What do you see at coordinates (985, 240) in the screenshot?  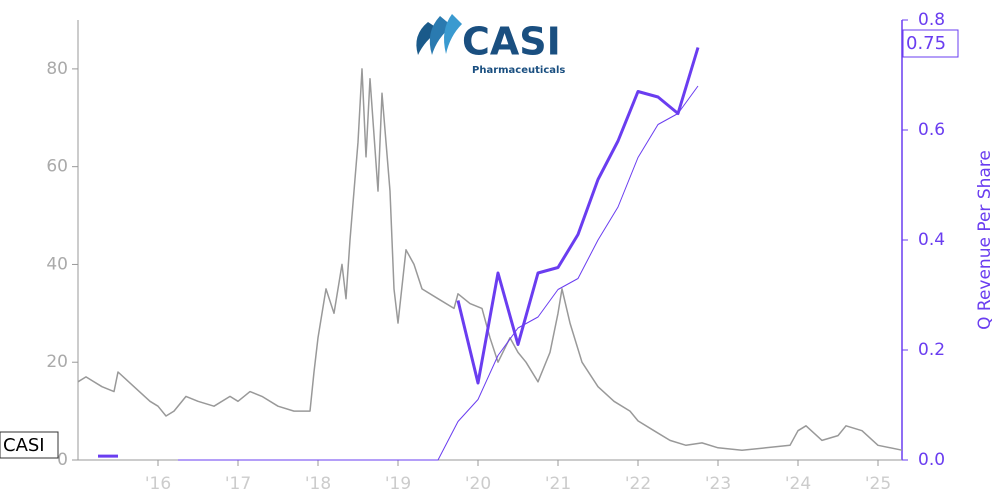 I see `y2-axis-label: Q Revenue Per Share` at bounding box center [985, 240].